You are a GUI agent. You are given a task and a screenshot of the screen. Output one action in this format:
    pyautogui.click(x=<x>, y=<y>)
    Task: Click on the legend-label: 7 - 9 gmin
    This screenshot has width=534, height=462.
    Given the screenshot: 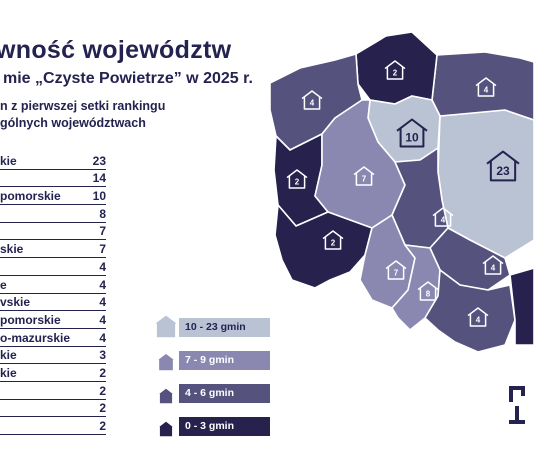 What is the action you would take?
    pyautogui.click(x=224, y=360)
    